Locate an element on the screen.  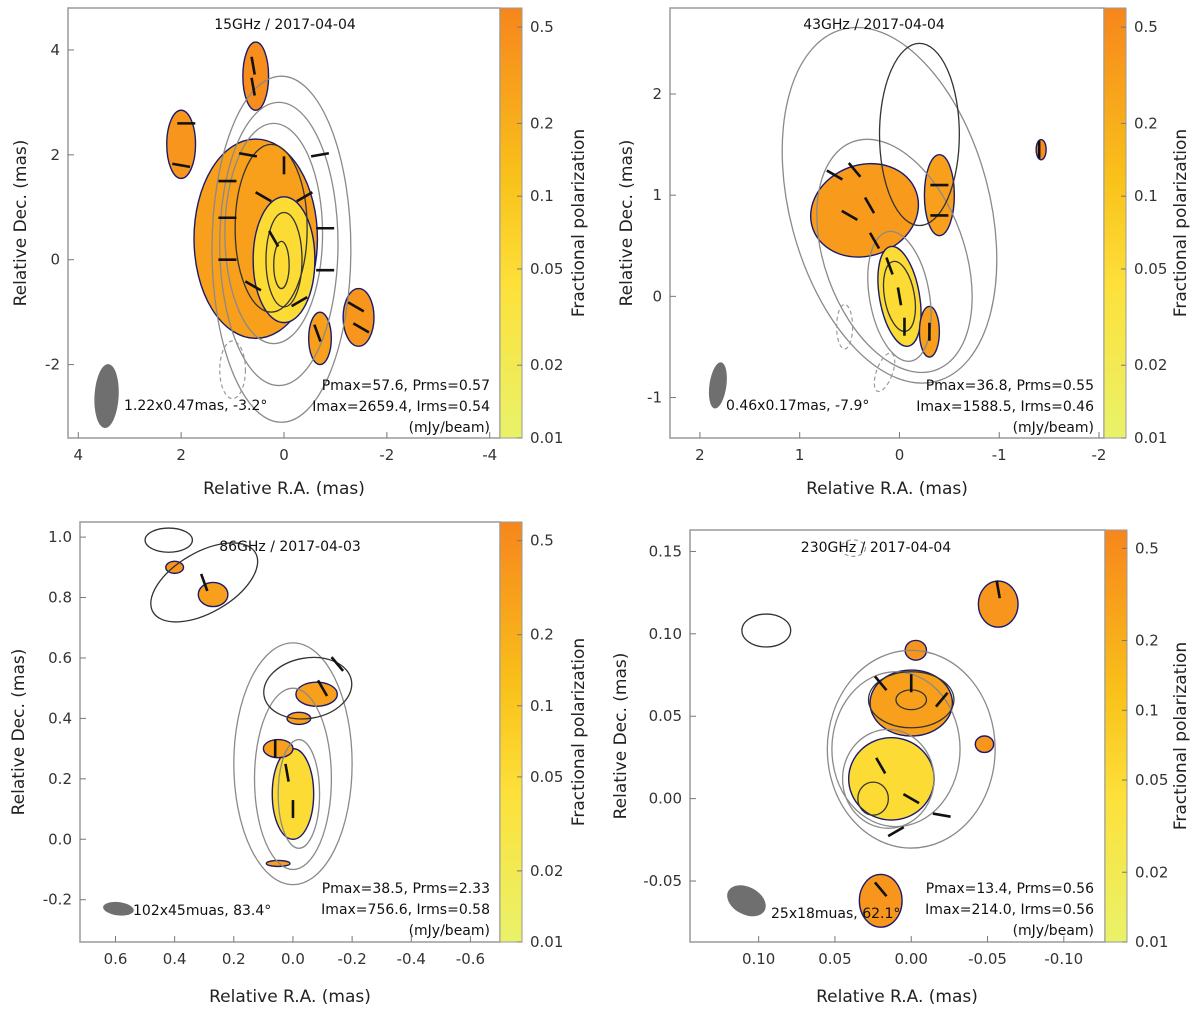
x-tick-label: -0.4 is located at coordinates (411, 959).